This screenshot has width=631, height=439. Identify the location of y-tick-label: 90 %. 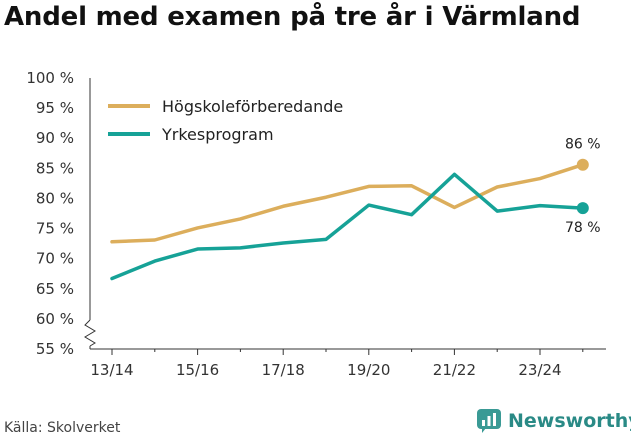
(55, 138).